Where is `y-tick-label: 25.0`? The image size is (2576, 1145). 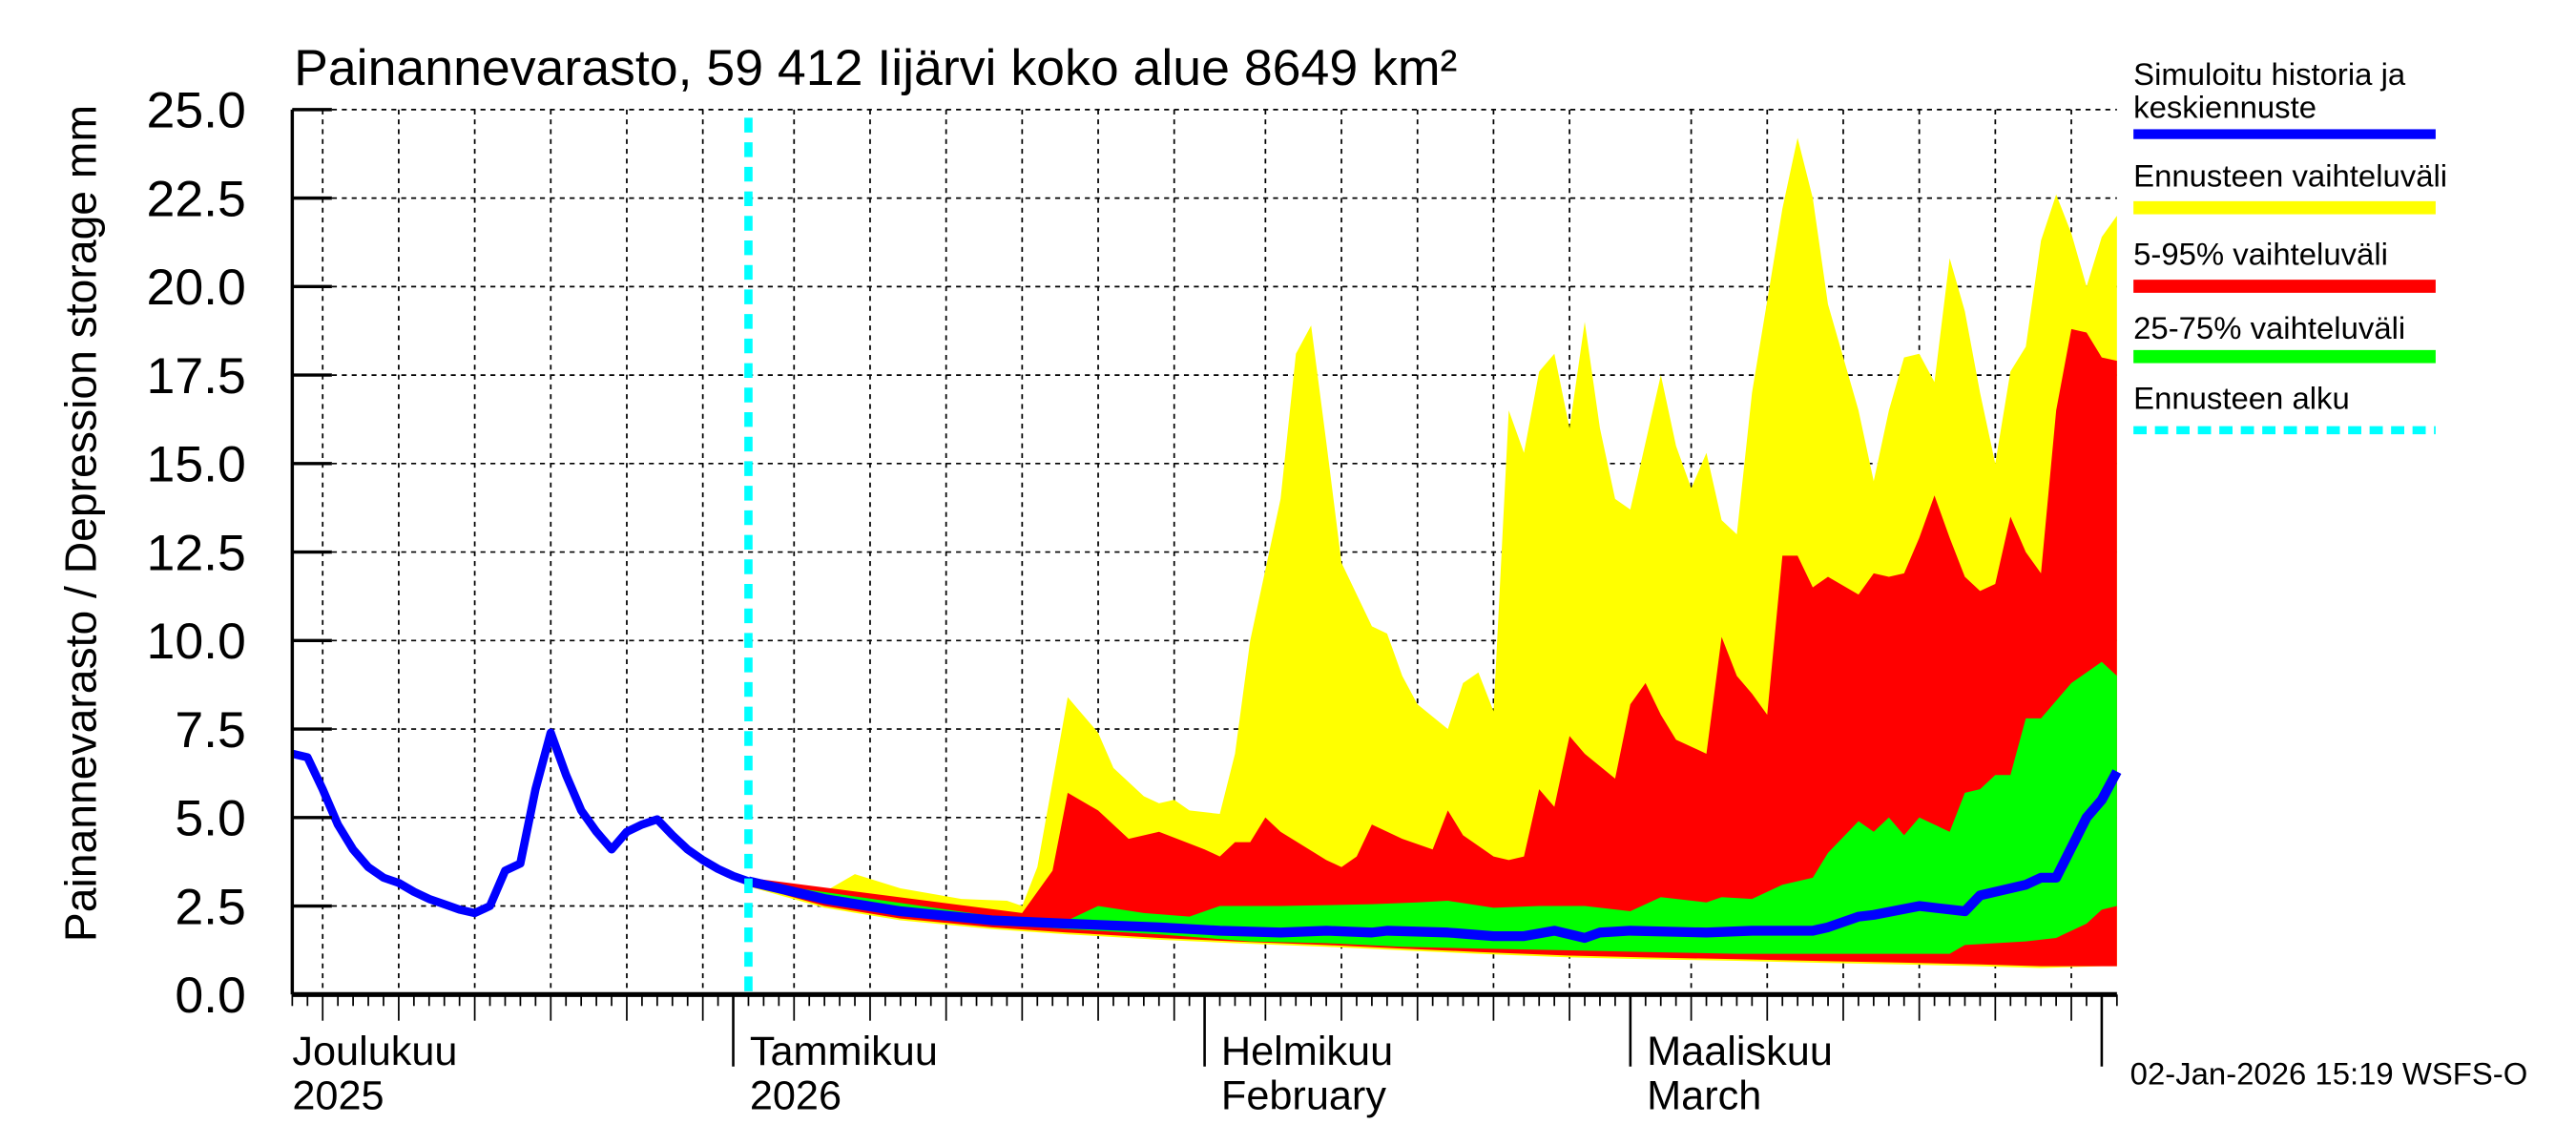 y-tick-label: 25.0 is located at coordinates (195, 111).